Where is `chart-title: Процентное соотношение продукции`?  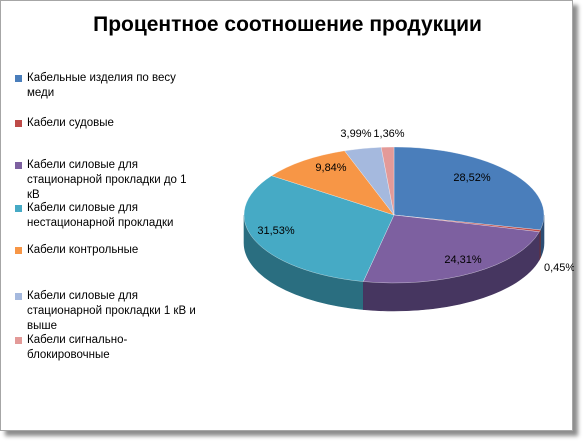 chart-title: Процентное соотношение продукции is located at coordinates (287, 24).